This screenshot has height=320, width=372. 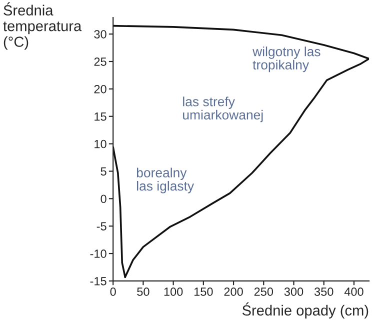 What do you see at coordinates (103, 171) in the screenshot?
I see `y-tick-label: 5` at bounding box center [103, 171].